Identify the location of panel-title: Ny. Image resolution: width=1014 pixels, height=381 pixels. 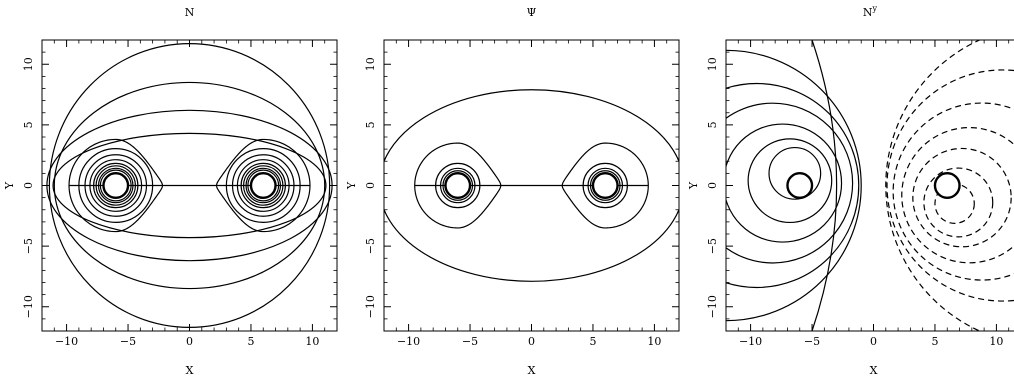
(870, 11).